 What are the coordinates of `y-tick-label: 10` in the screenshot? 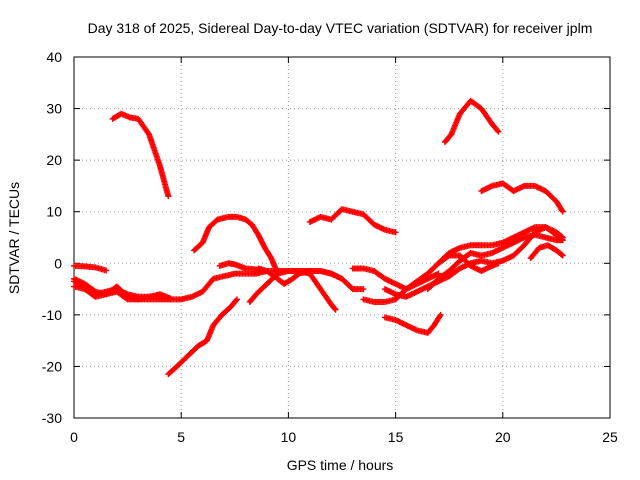 It's located at (54, 212).